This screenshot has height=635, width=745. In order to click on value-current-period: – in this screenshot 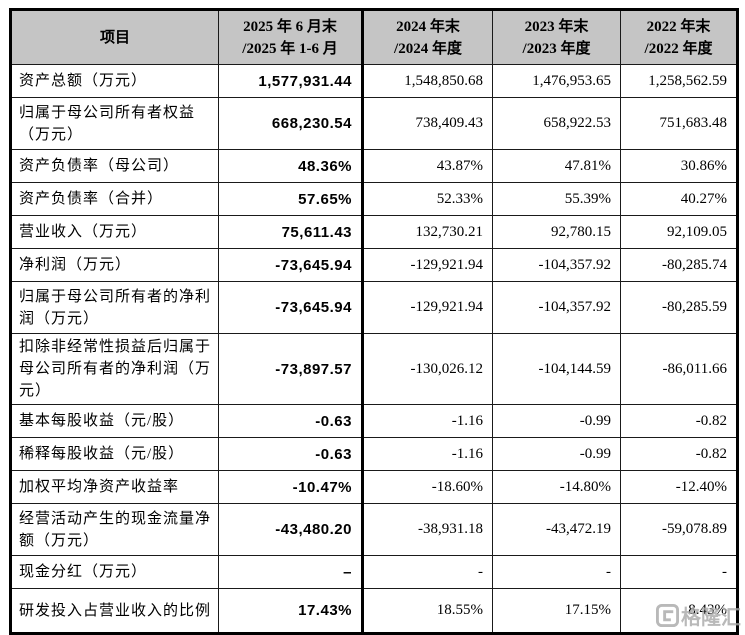, I will do `click(291, 572)`.